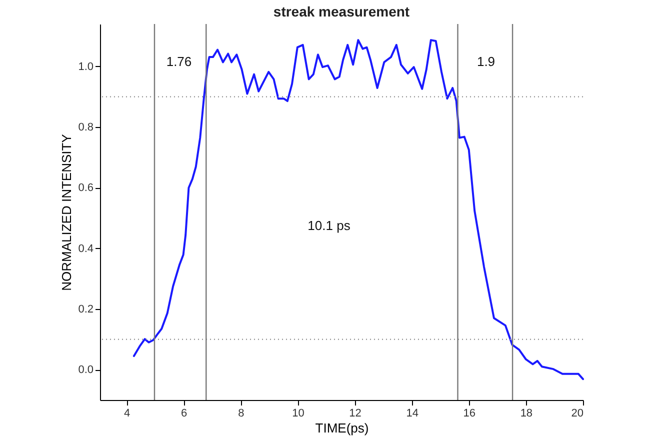  I want to click on x-tick-label: 14, so click(412, 414).